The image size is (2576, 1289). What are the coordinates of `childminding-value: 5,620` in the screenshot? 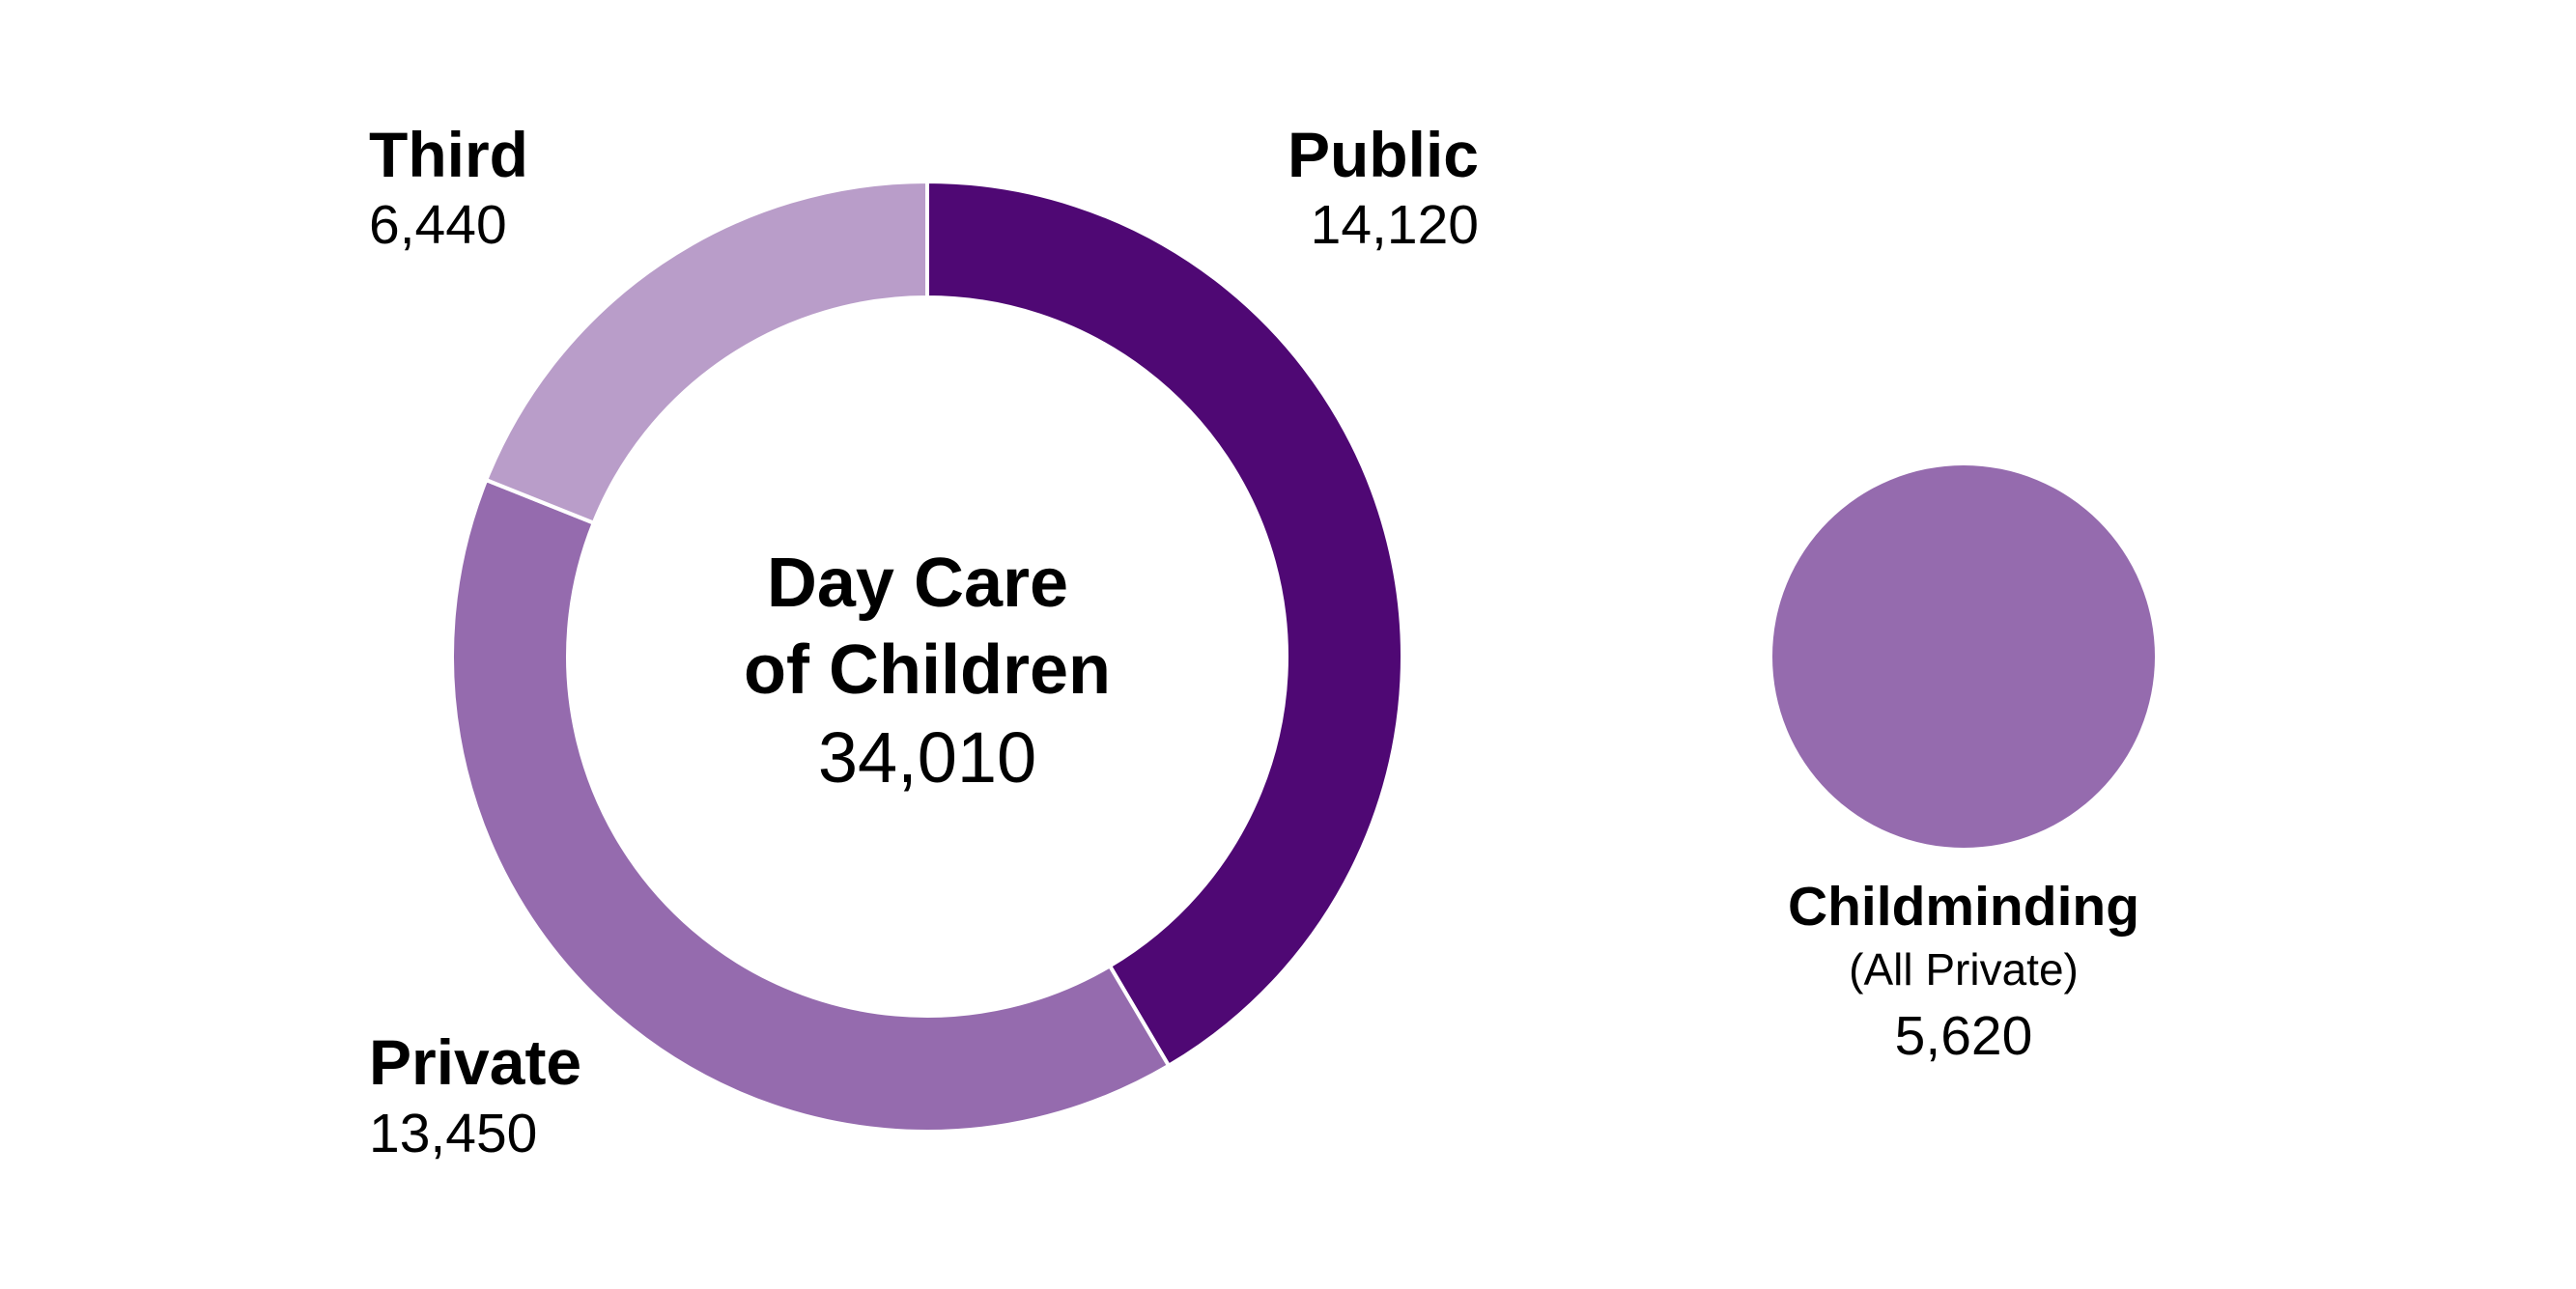 It's located at (1964, 1036).